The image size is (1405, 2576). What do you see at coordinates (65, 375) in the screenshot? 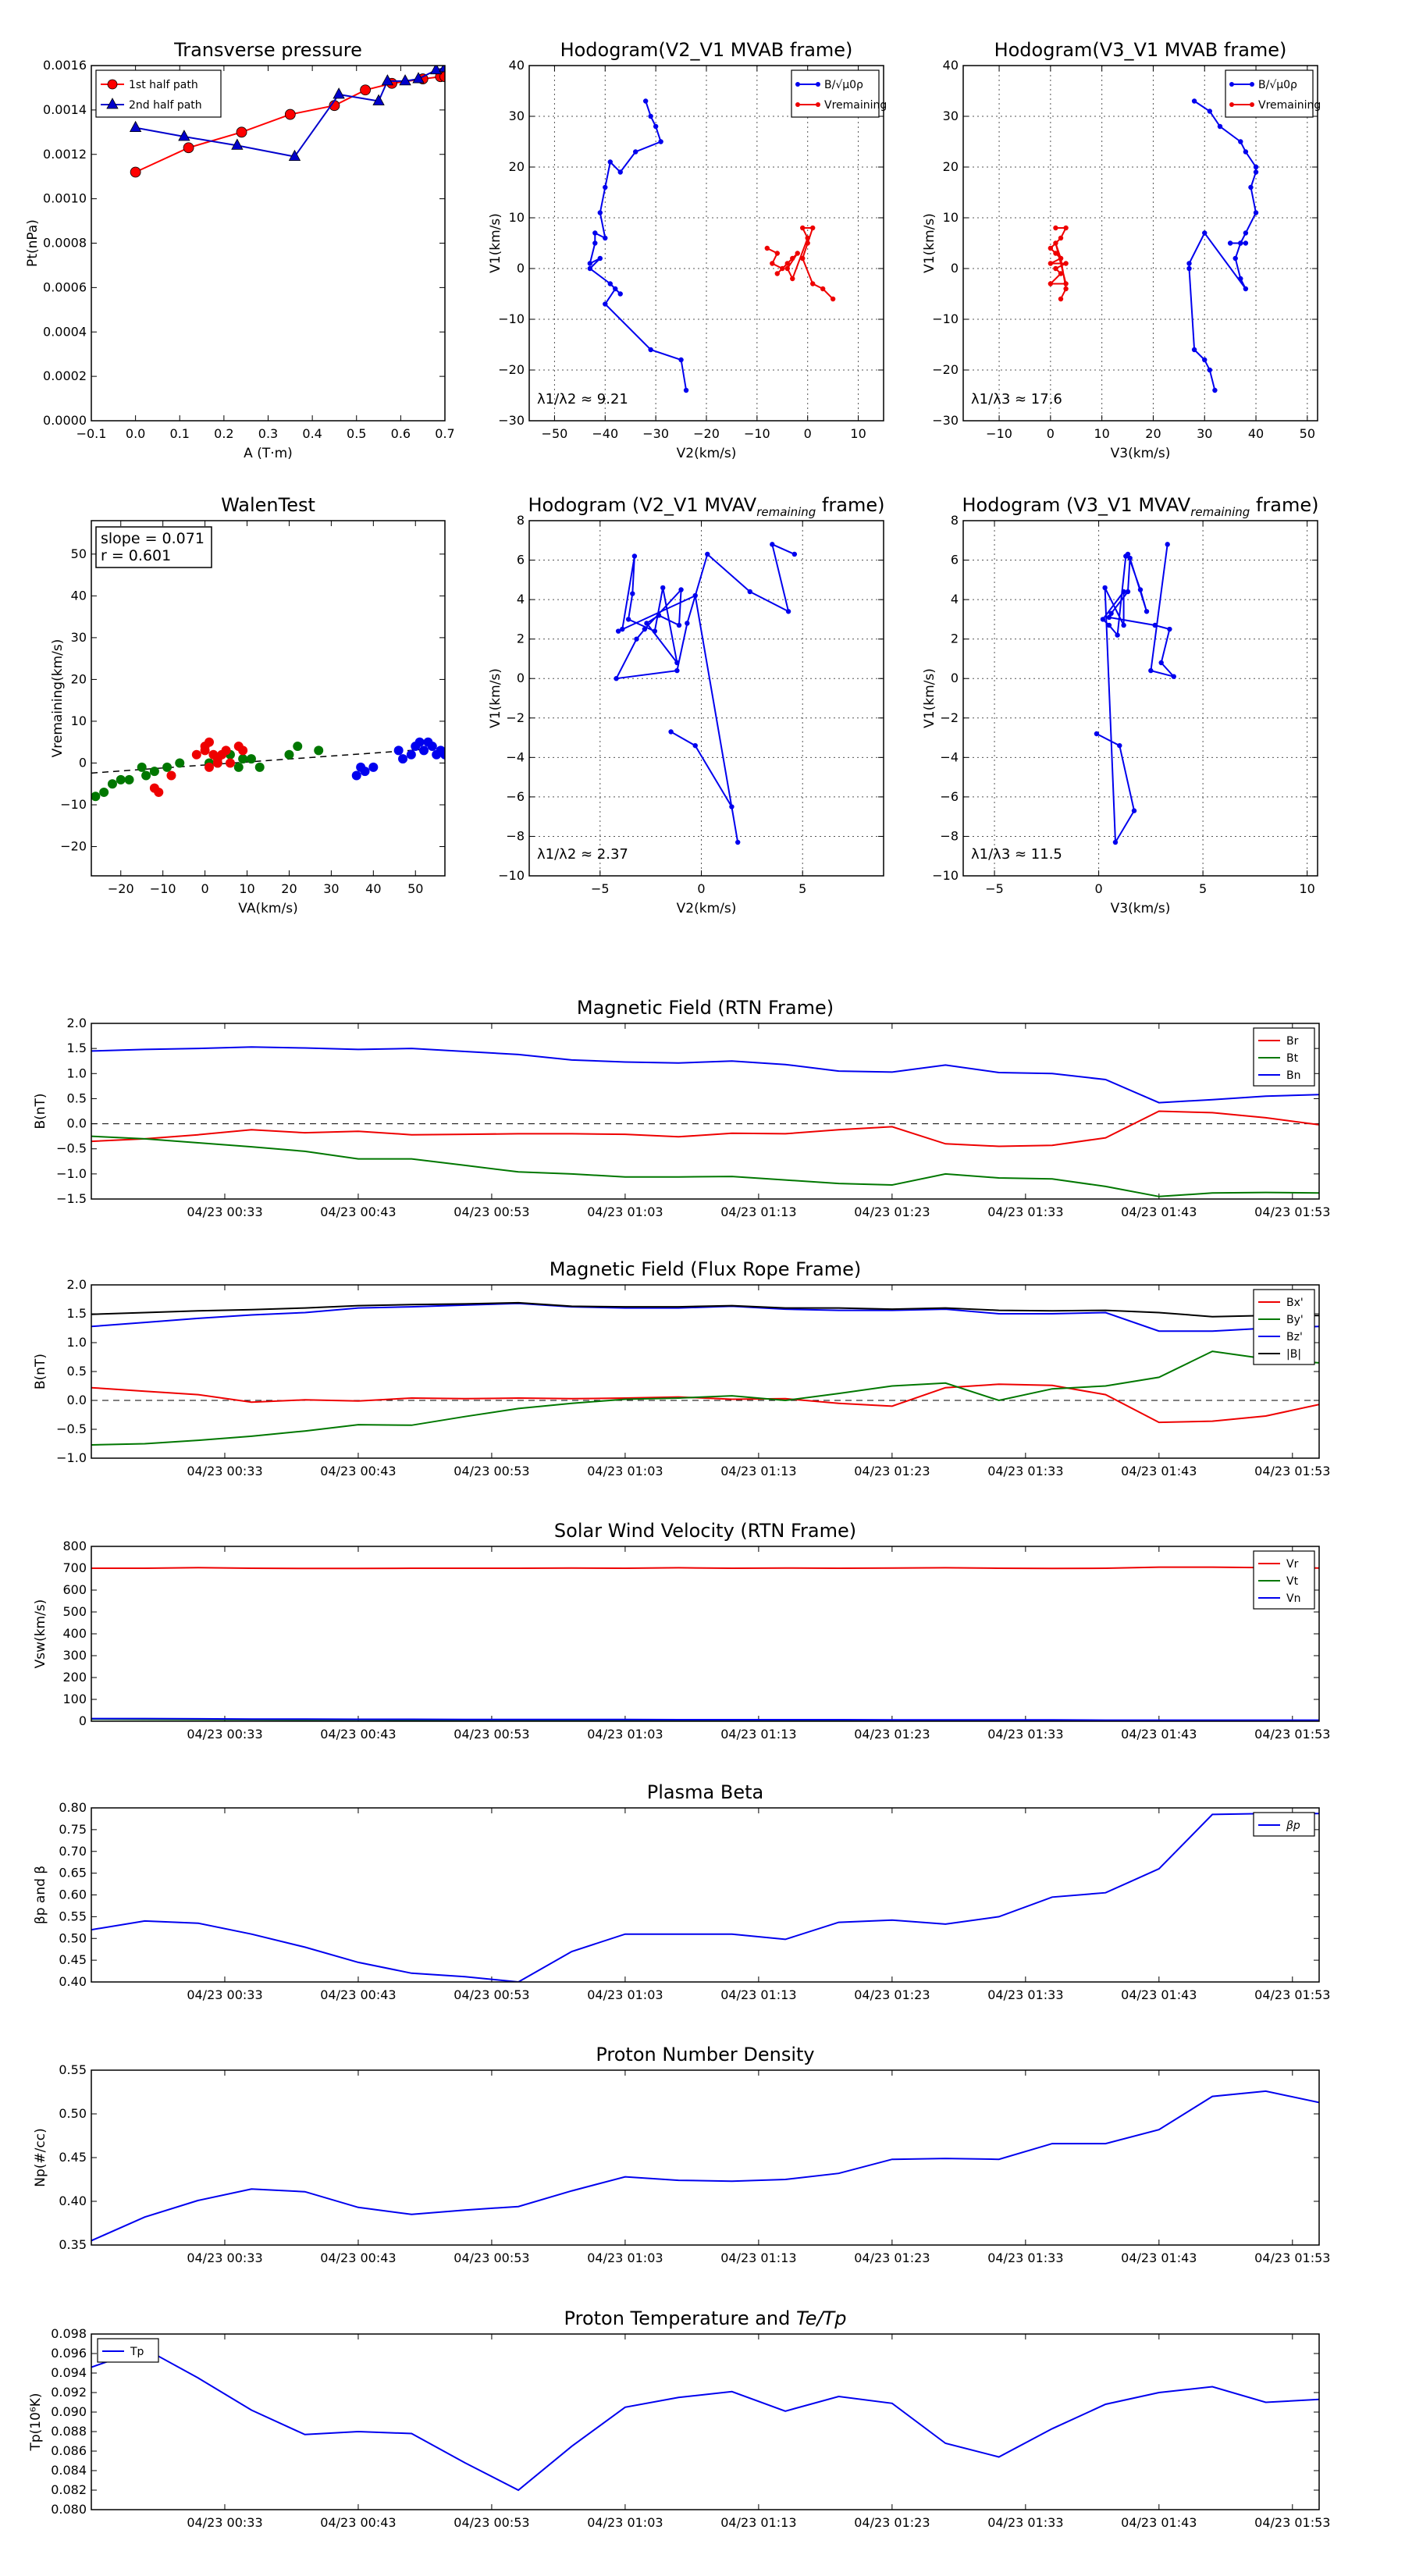
I see `transverse-pressure-ytick-label-1: 0.0002` at bounding box center [65, 375].